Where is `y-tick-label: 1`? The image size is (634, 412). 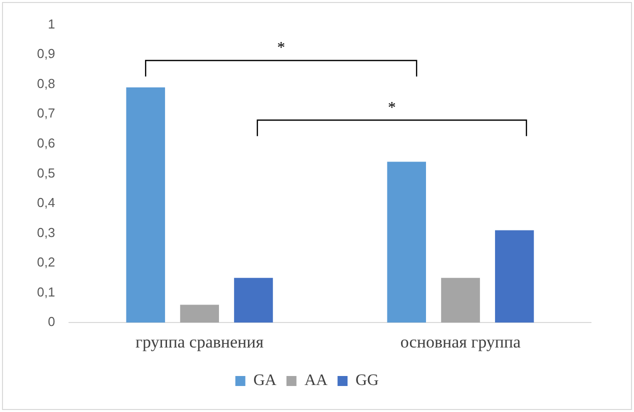
y-tick-label: 1 is located at coordinates (52, 24).